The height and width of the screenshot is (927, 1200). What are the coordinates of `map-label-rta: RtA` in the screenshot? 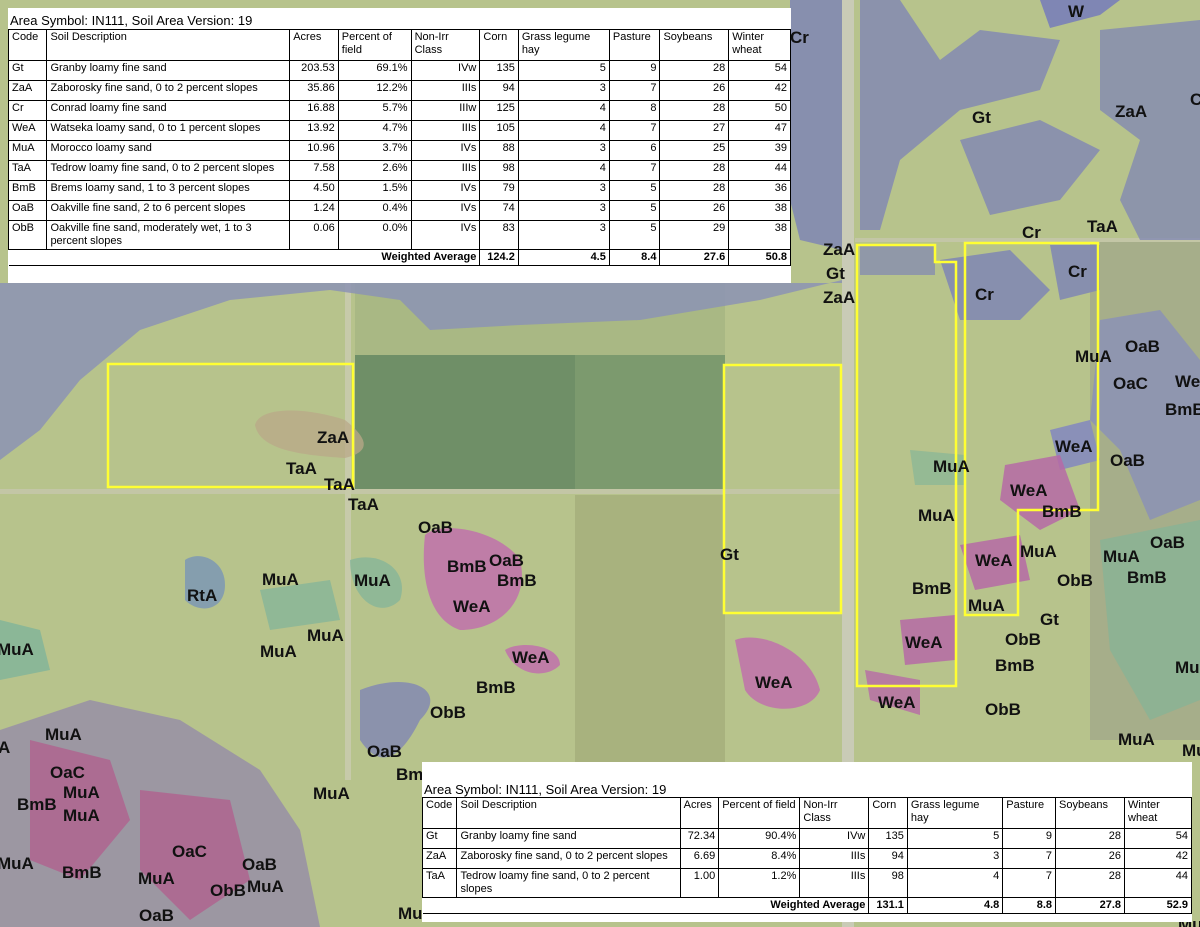 It's located at (202, 595).